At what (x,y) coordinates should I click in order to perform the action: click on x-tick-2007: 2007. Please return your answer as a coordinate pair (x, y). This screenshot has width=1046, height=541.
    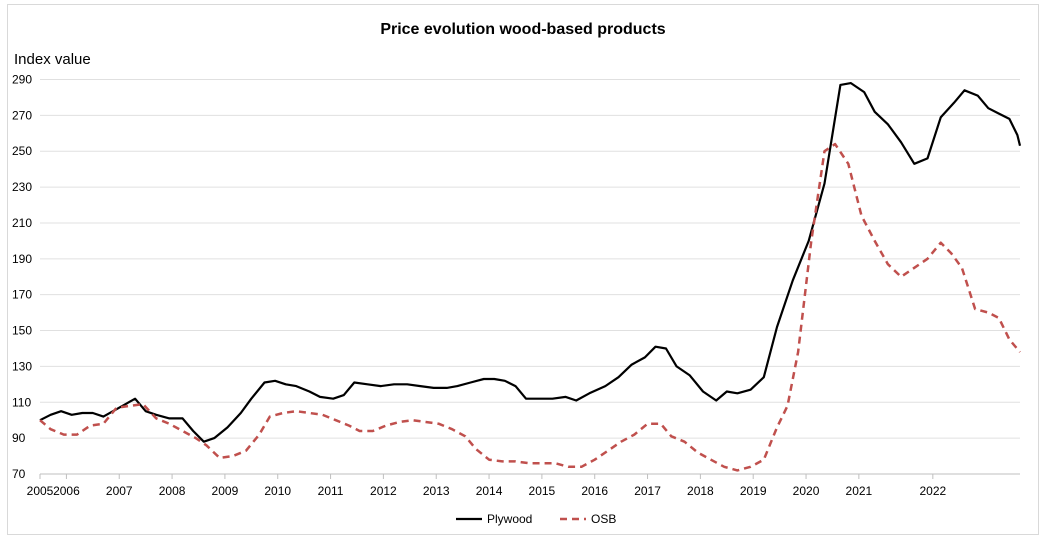
    Looking at the image, I should click on (119, 491).